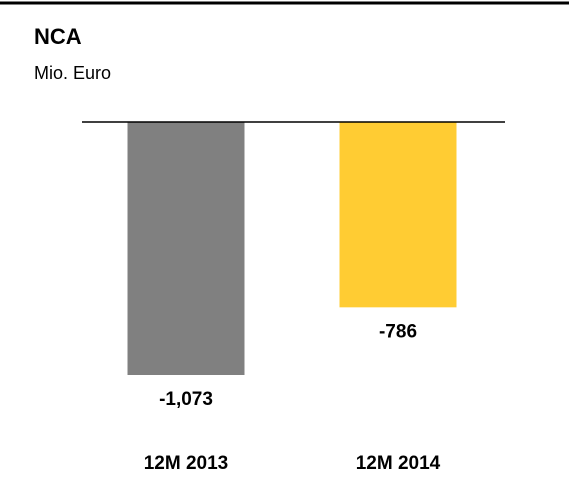  What do you see at coordinates (72, 73) in the screenshot?
I see `chart-subtitle: Mio. Euro` at bounding box center [72, 73].